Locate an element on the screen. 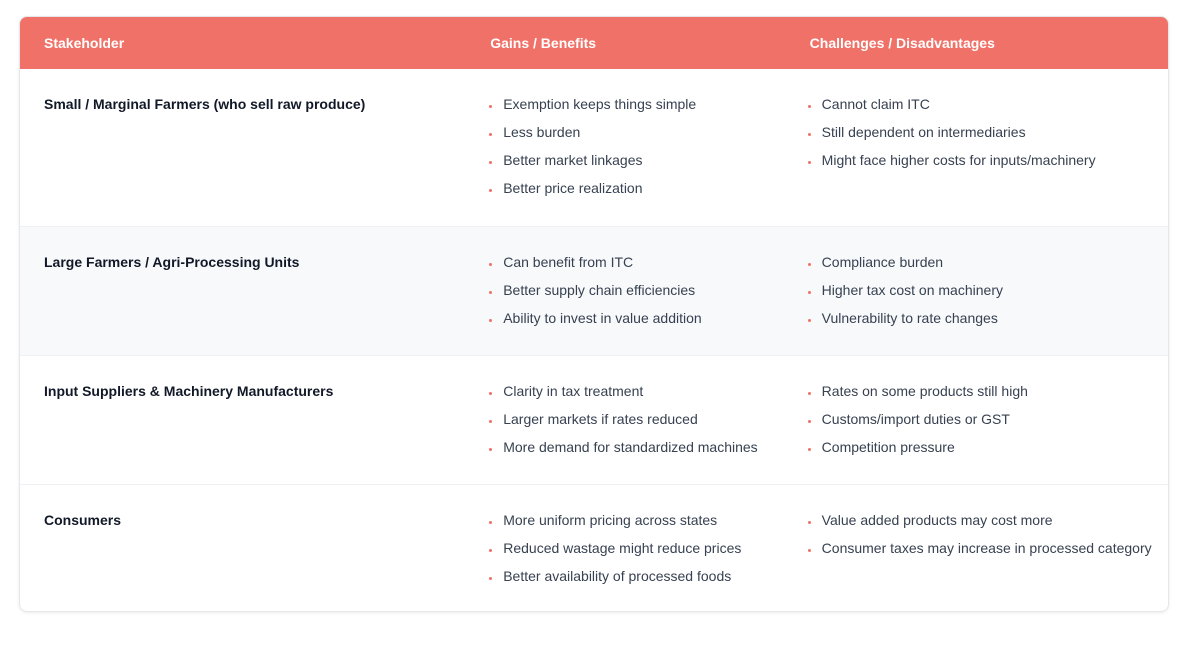 Image resolution: width=1195 pixels, height=645 pixels. gain-item: Can benefit from ITC is located at coordinates (637, 268).